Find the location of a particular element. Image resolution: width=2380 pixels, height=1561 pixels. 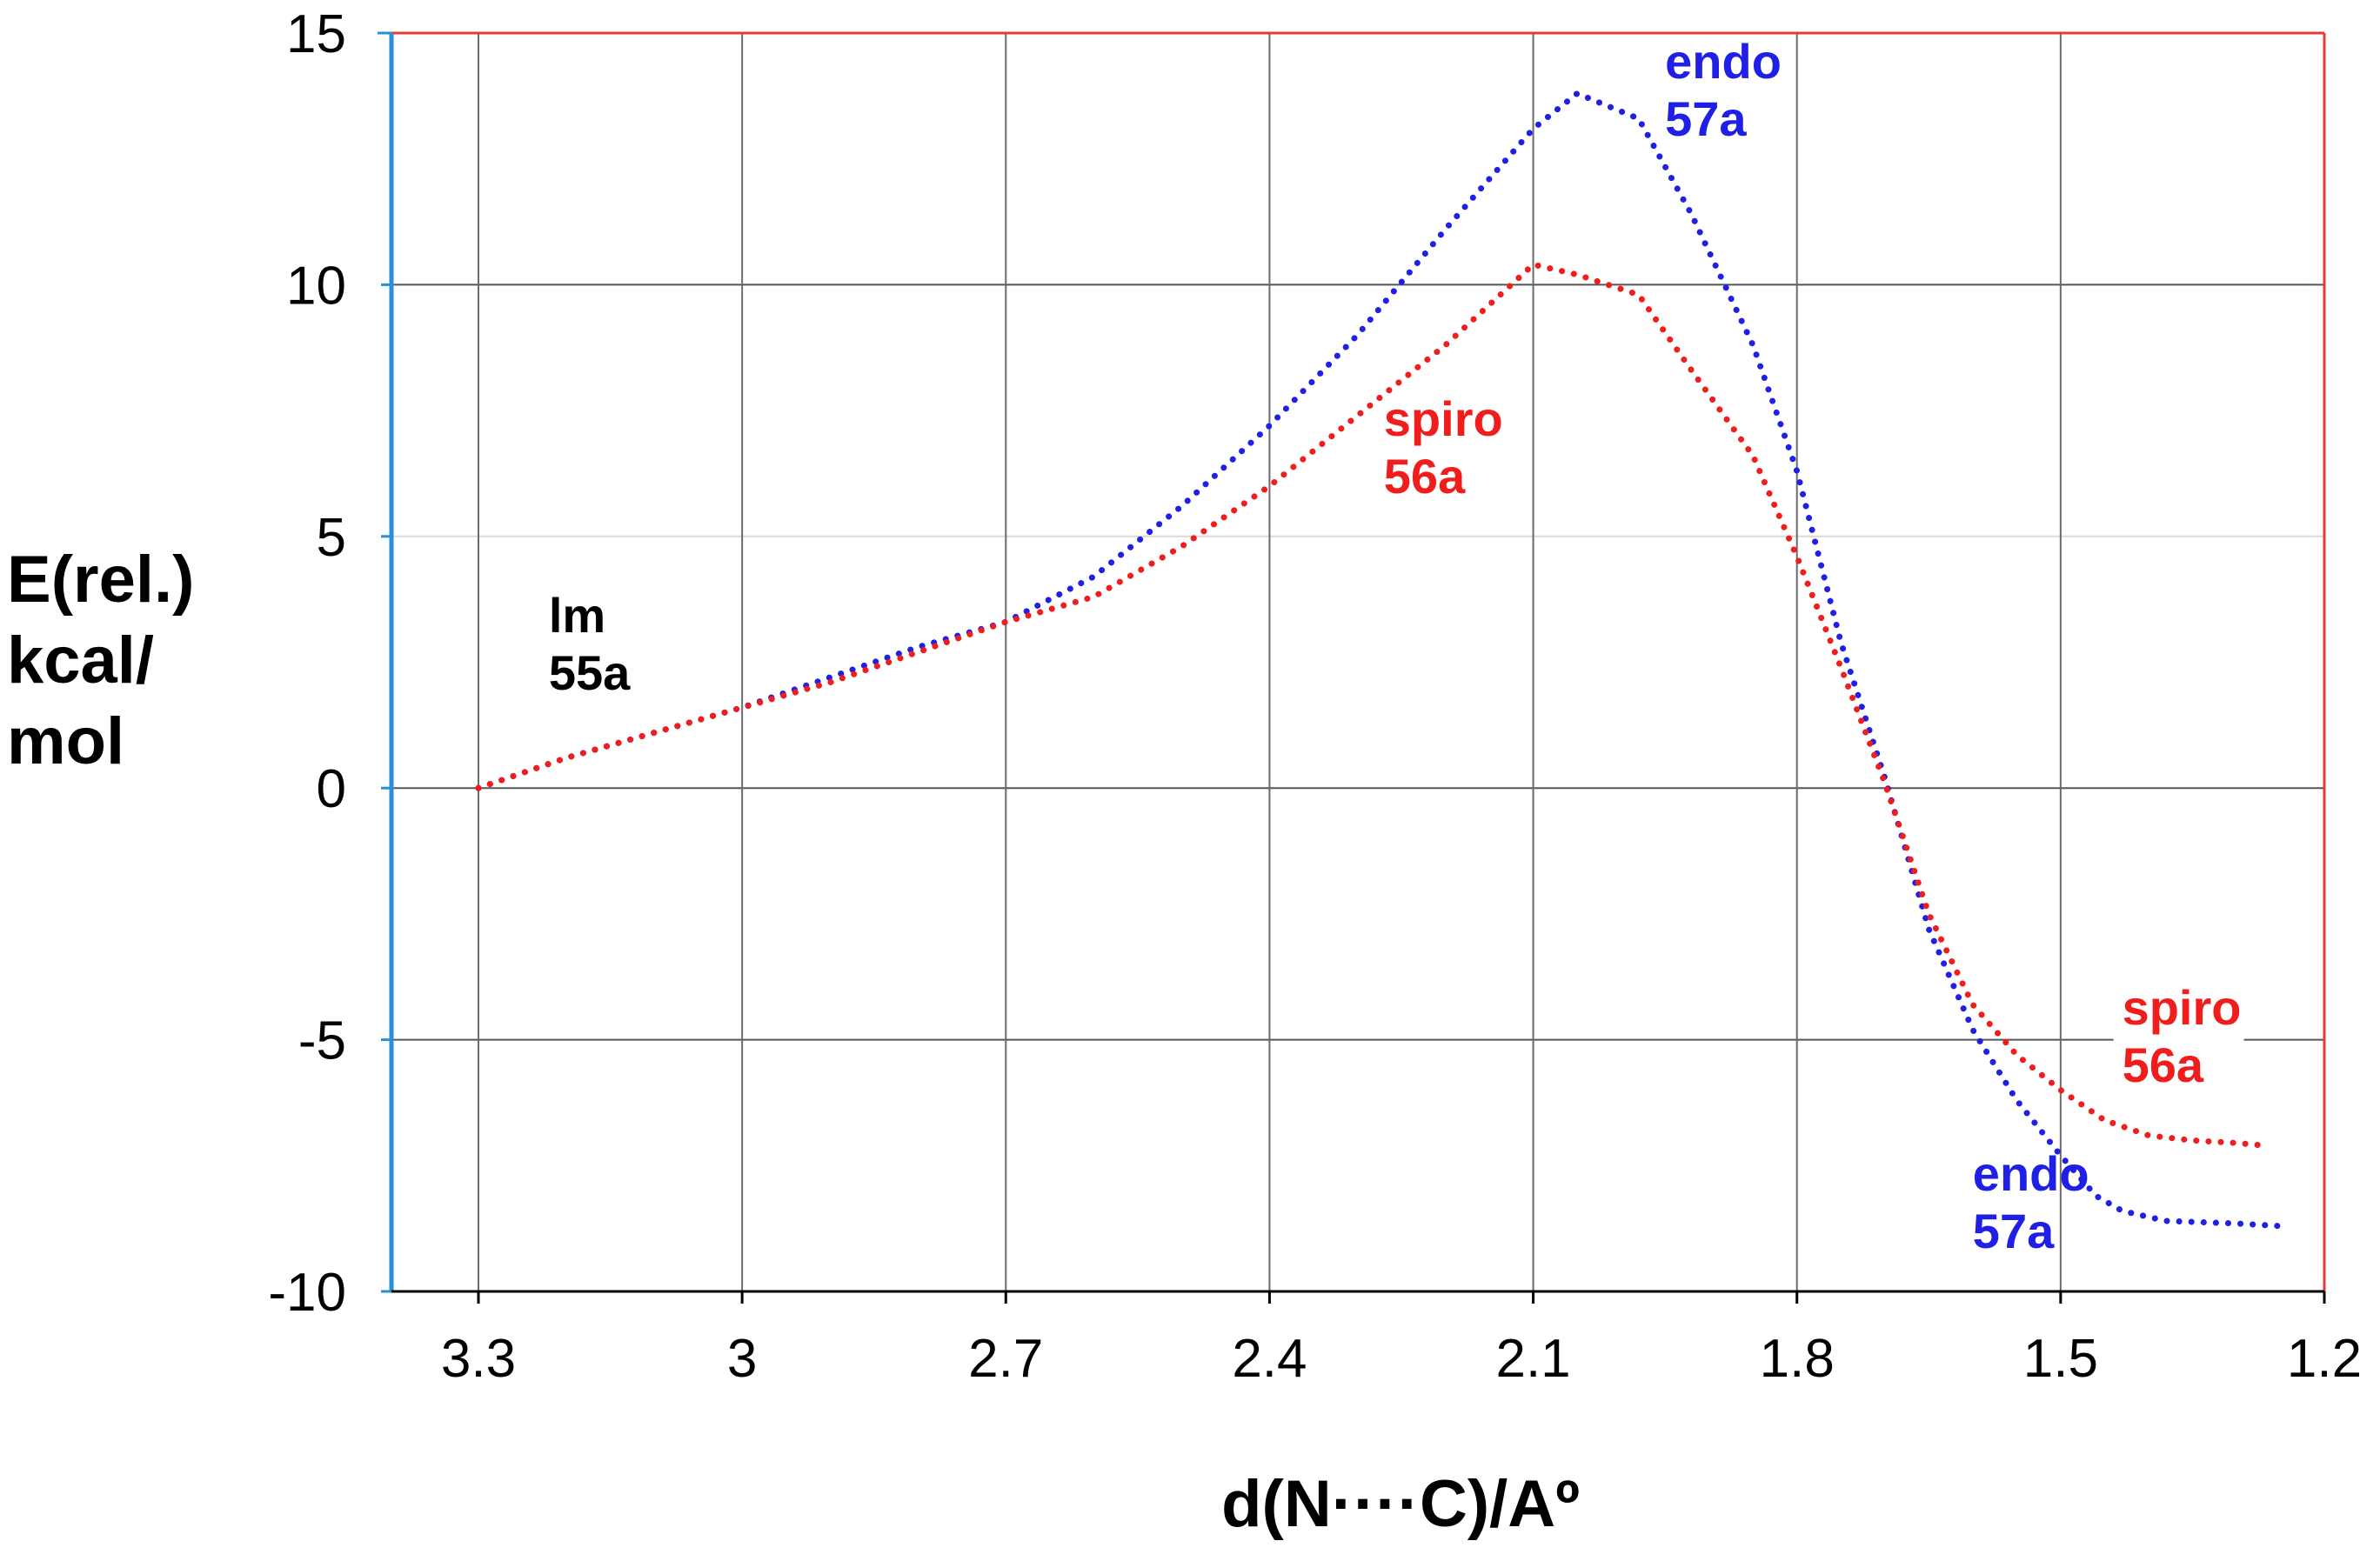

x-tick-label: 2.7 is located at coordinates (1005, 1359).